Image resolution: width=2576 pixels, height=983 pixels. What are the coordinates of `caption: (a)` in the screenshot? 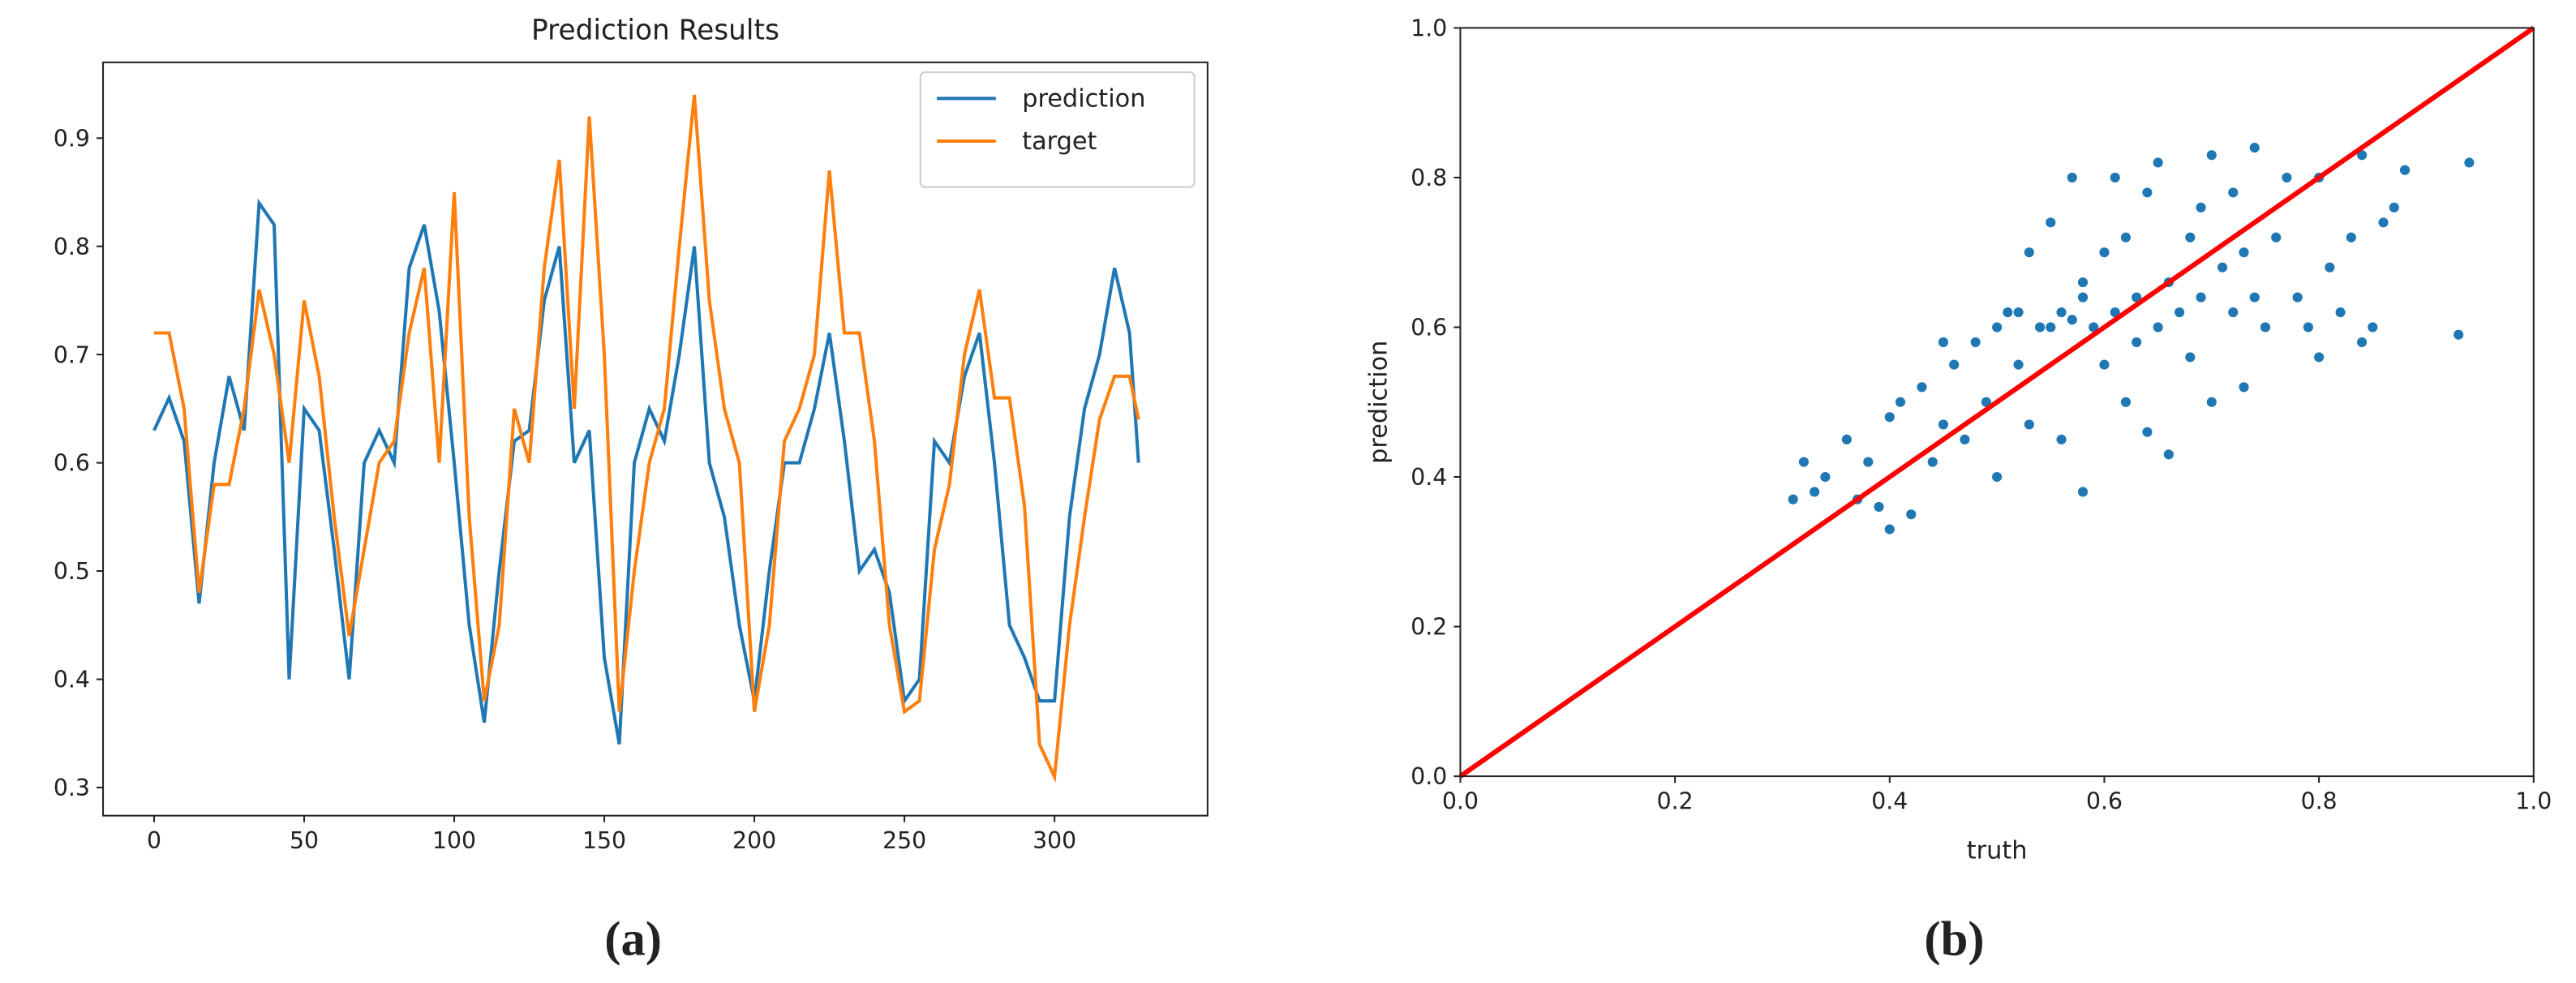 It's located at (633, 940).